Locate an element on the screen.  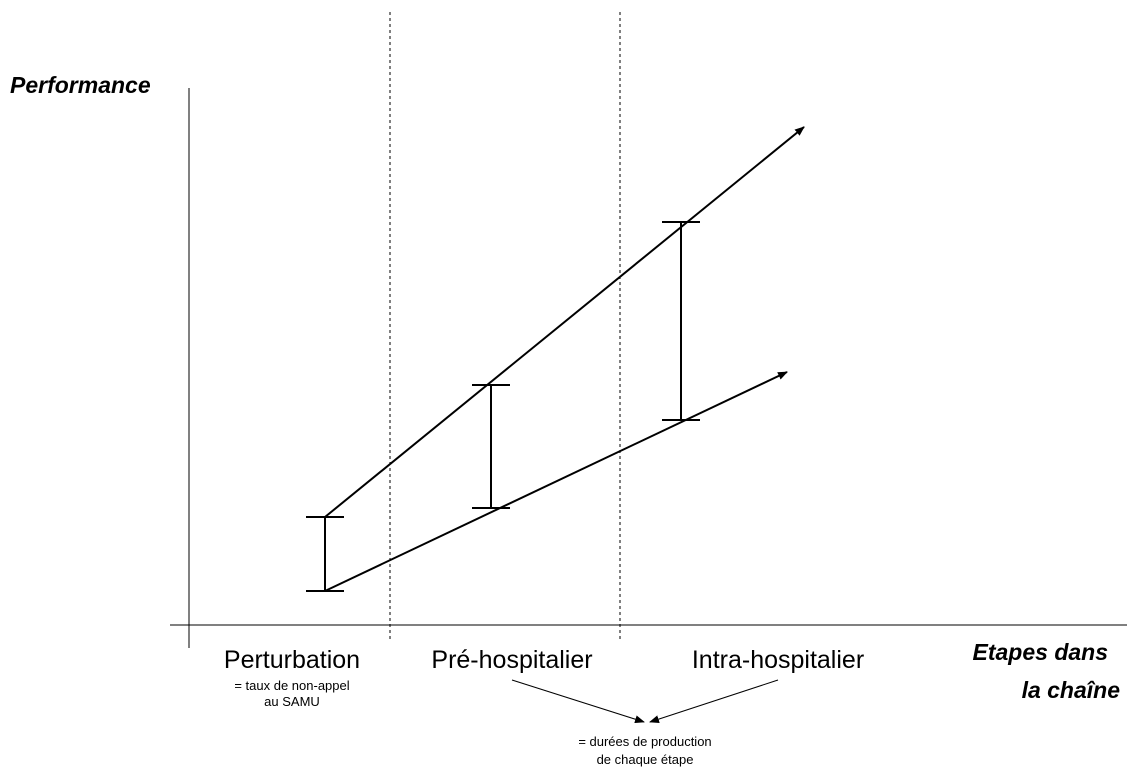
shared-note: = durées de production is located at coordinates (644, 741).